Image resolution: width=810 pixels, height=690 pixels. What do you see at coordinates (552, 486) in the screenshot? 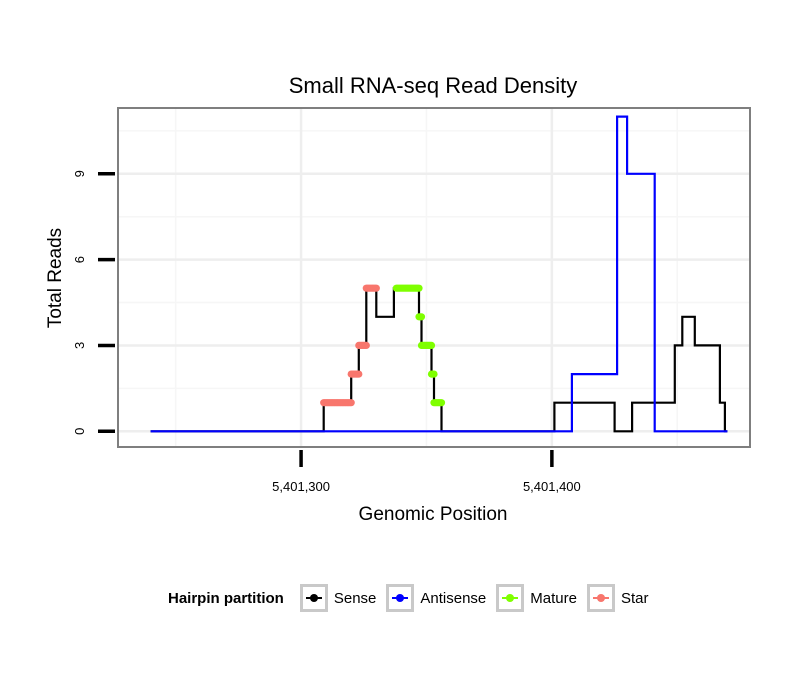
I see `x-tick-label: 5,401,400` at bounding box center [552, 486].